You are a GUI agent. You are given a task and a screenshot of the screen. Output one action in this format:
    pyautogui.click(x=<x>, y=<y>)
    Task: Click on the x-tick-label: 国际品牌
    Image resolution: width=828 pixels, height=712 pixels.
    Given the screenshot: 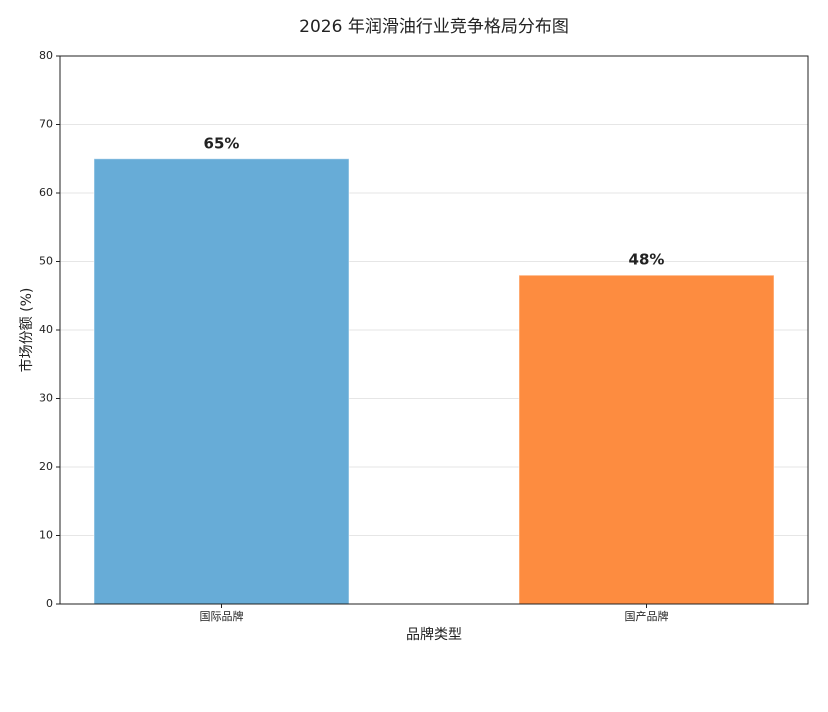 What is the action you would take?
    pyautogui.click(x=222, y=616)
    